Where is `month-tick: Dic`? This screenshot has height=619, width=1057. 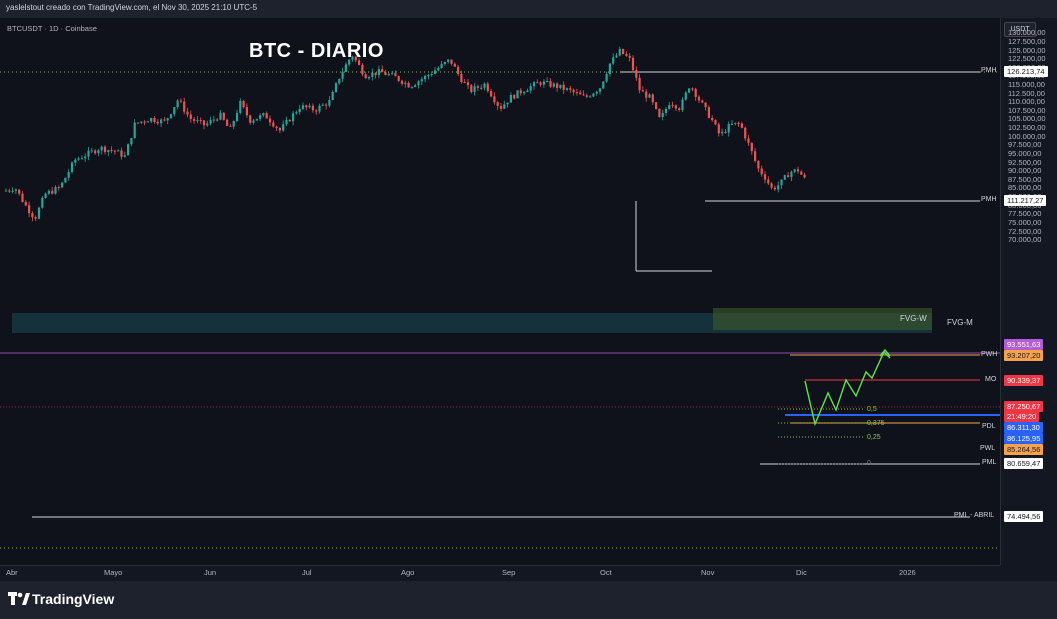
month-tick: Dic is located at coordinates (801, 572).